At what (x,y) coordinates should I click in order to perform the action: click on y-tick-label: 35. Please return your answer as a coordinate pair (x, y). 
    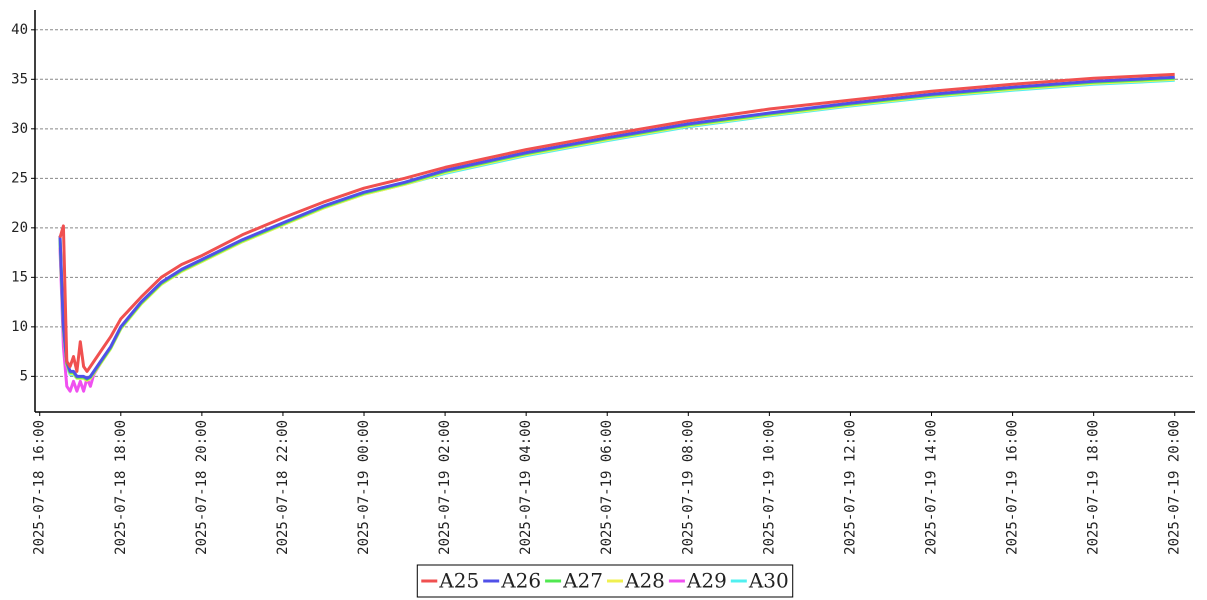
    Looking at the image, I should click on (19, 79).